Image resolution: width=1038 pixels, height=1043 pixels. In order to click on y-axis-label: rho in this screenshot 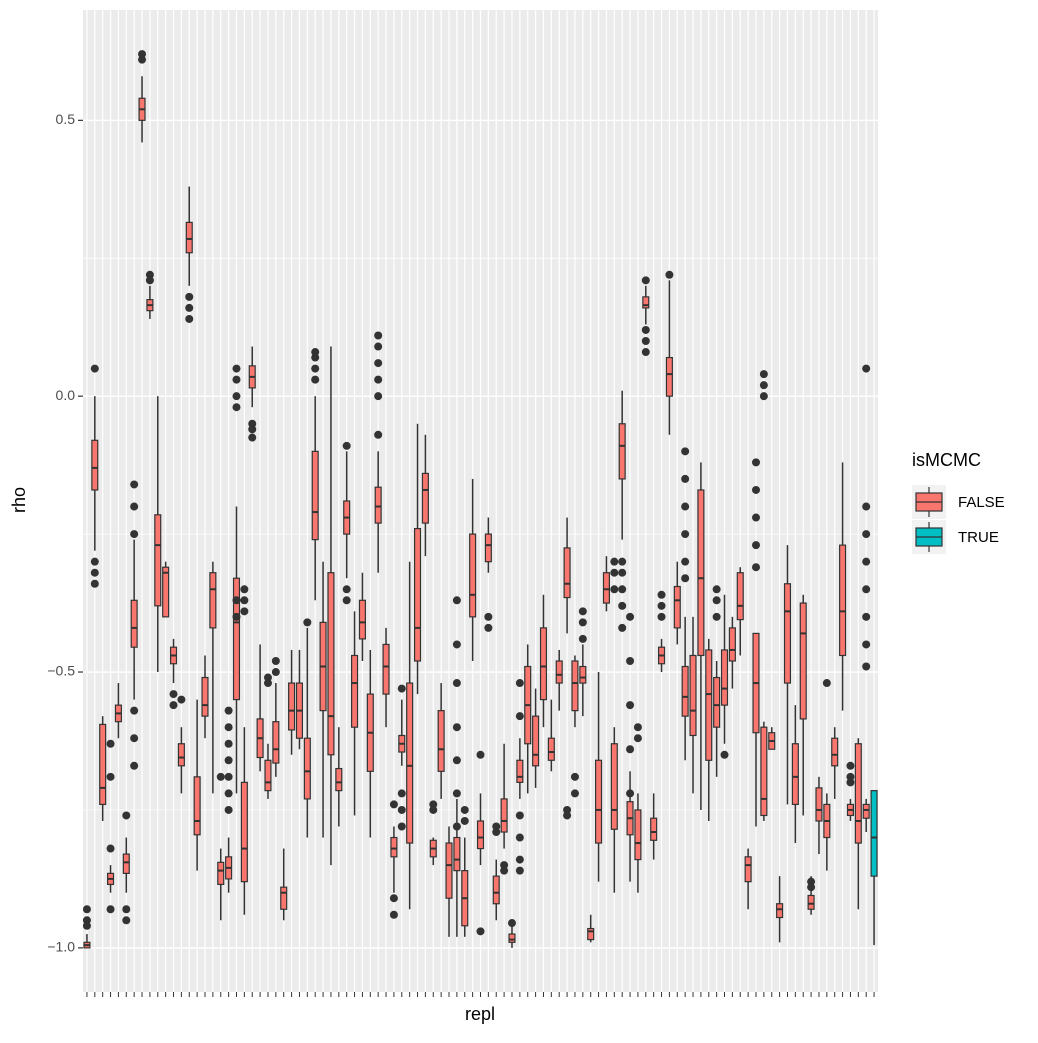, I will do `click(19, 500)`.